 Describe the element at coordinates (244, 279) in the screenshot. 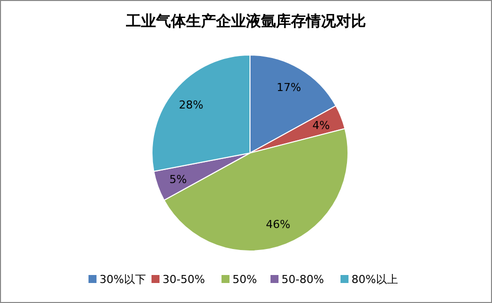

I see `legend-label: 50%` at that location.